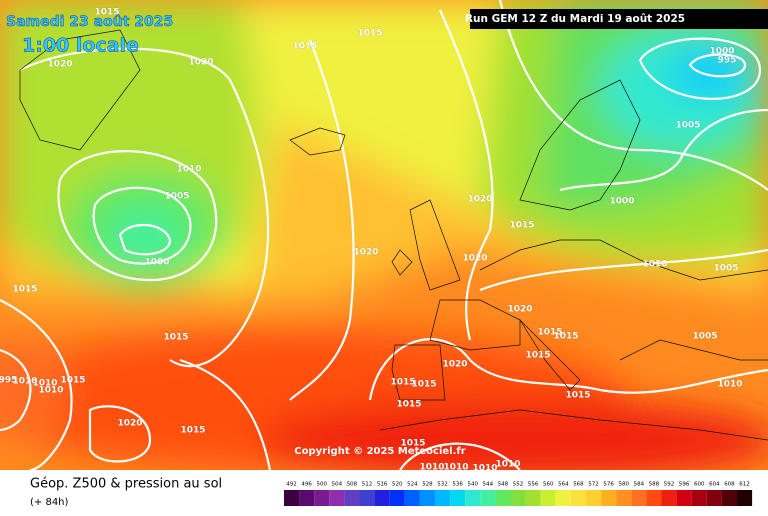 The width and height of the screenshot is (768, 516). I want to click on run-banner, so click(619, 19).